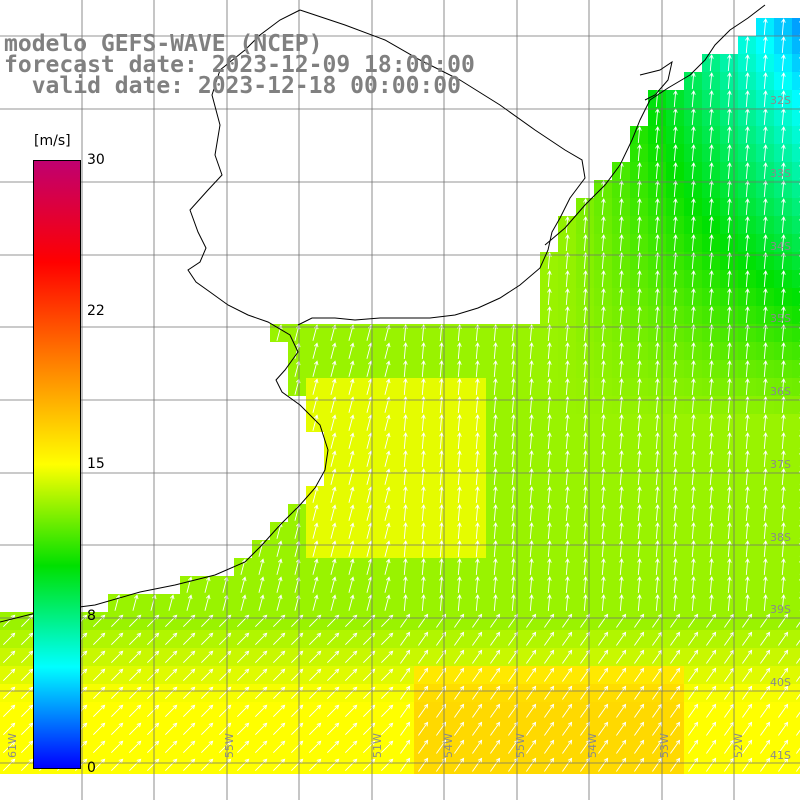  What do you see at coordinates (656, 80) in the screenshot?
I see `lagoon-outline` at bounding box center [656, 80].